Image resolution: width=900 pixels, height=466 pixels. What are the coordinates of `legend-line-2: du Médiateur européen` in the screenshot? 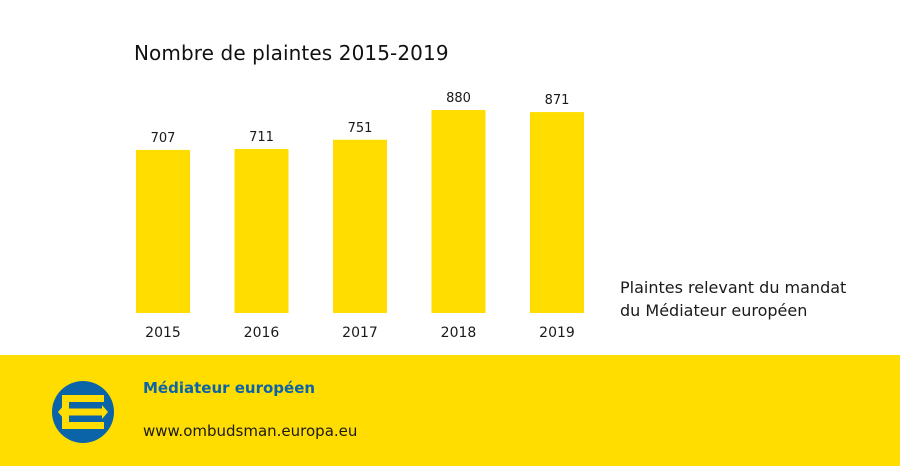 It's located at (714, 310).